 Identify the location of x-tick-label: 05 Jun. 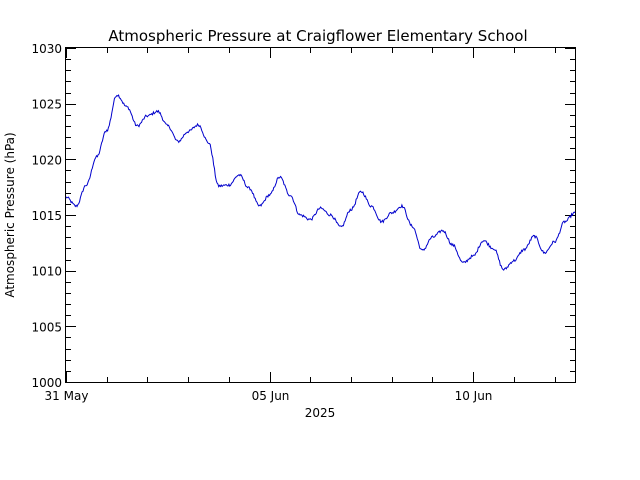
(271, 396).